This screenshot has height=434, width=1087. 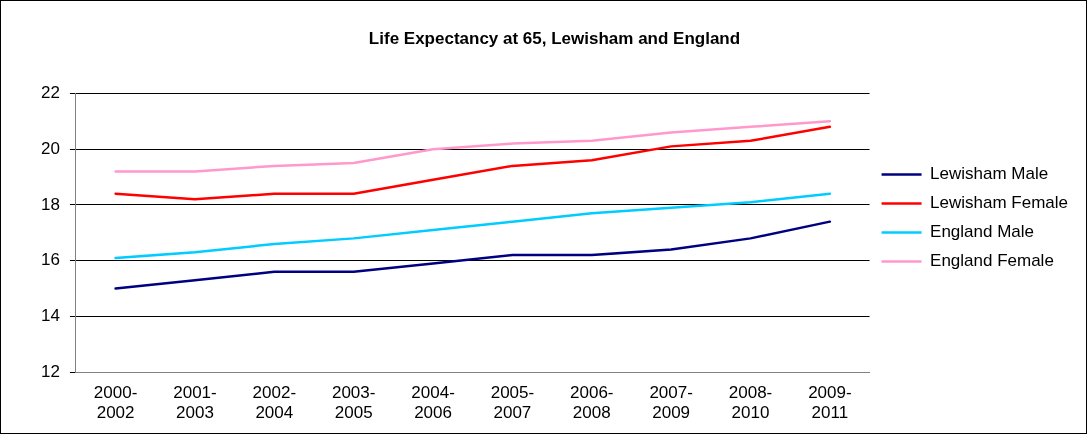 What do you see at coordinates (982, 232) in the screenshot?
I see `legend-label: England Male` at bounding box center [982, 232].